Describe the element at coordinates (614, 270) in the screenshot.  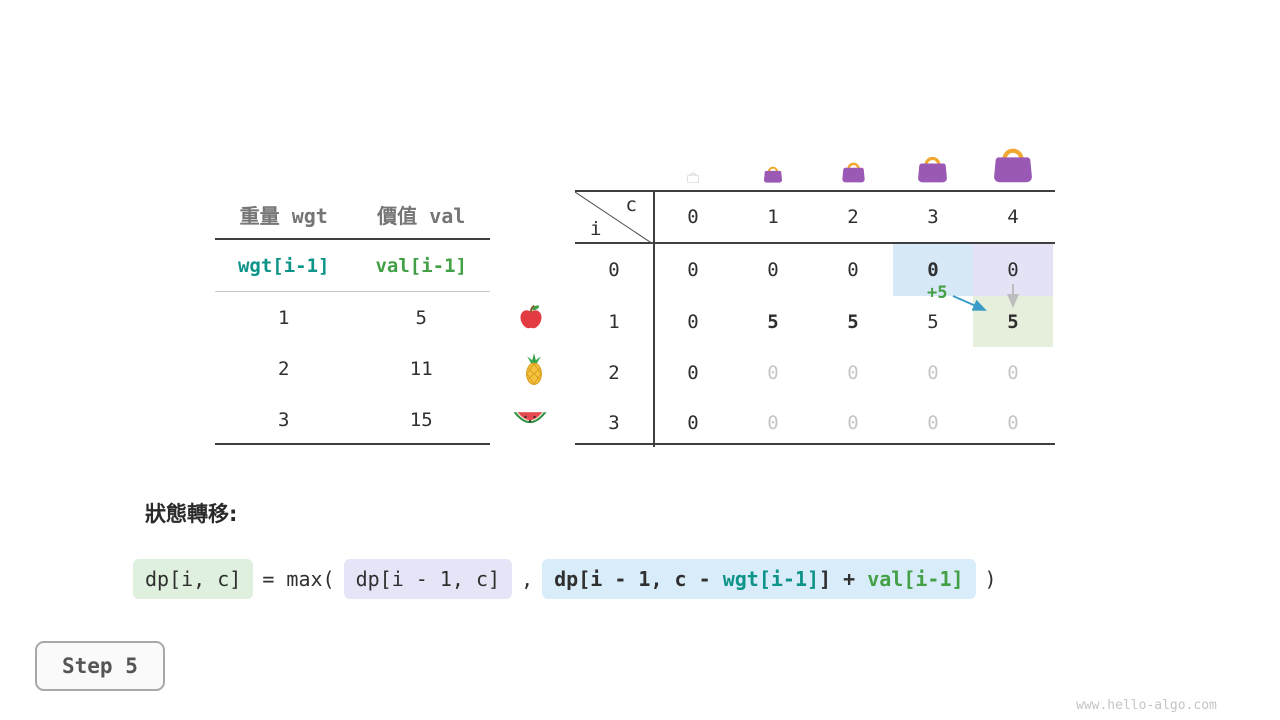
I see `row-header: 0` at that location.